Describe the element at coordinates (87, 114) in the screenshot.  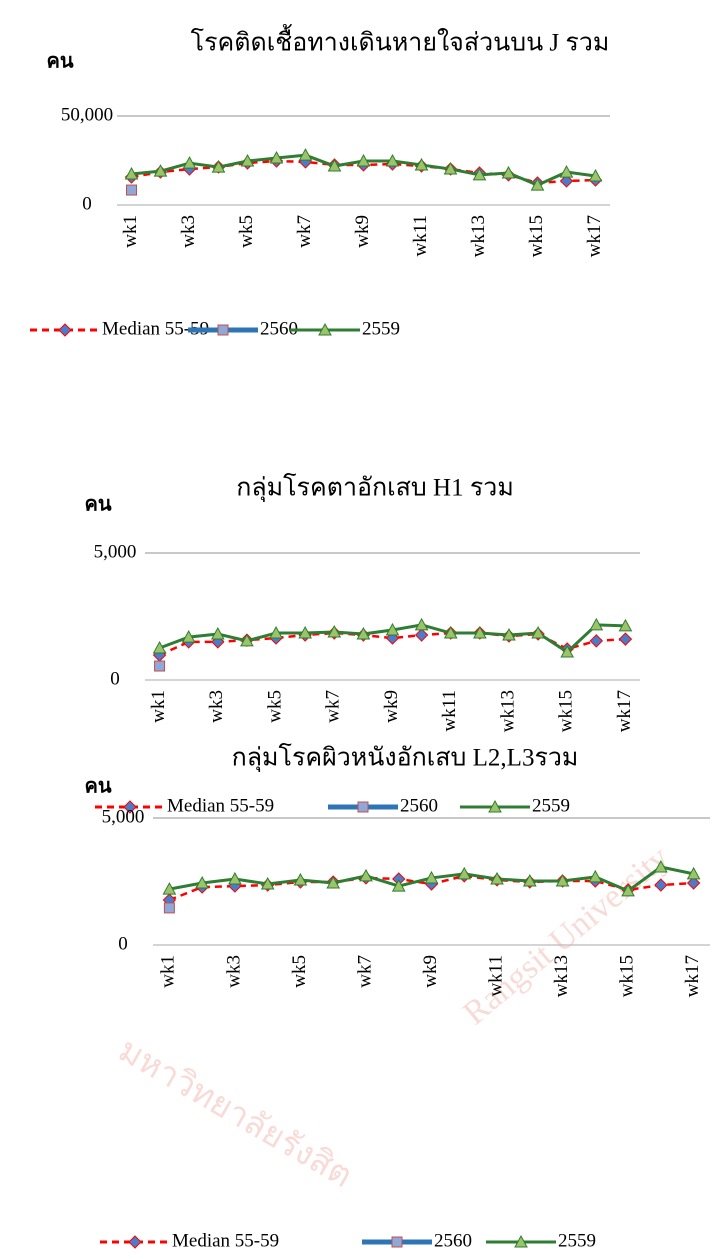
I see `y-tick-label: 50,000` at that location.